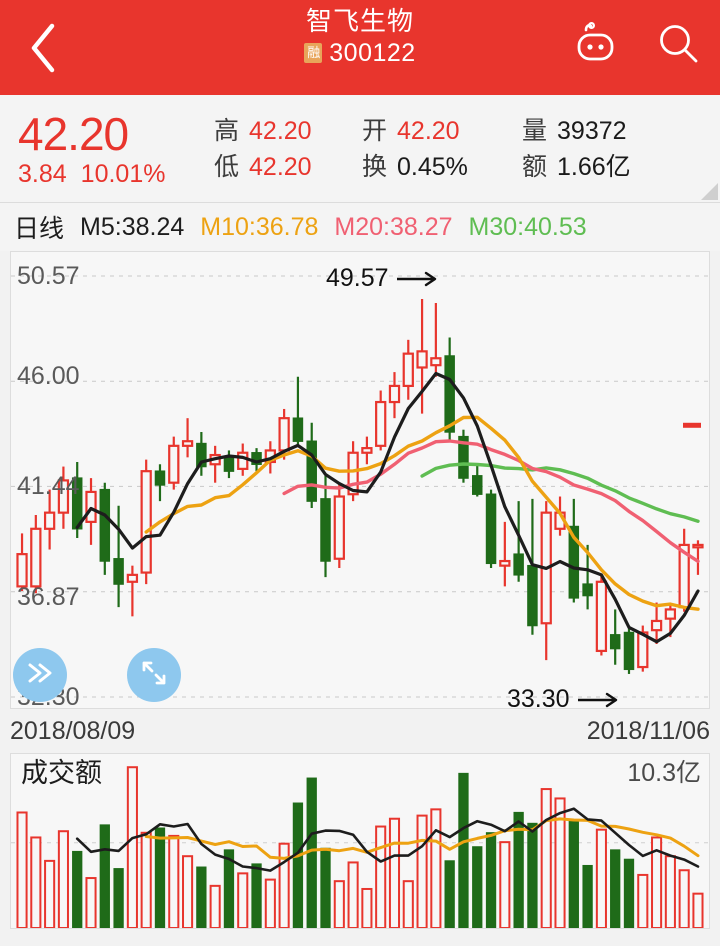  Describe the element at coordinates (432, 166) in the screenshot. I see `turnover-rate-value: 0.45%` at that location.